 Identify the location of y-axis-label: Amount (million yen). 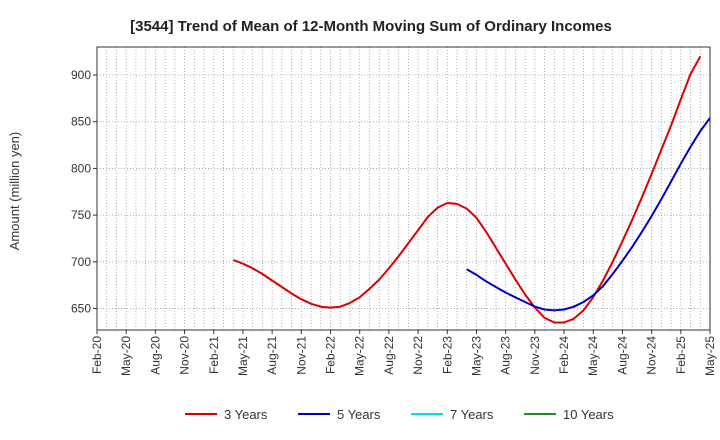
(14, 191).